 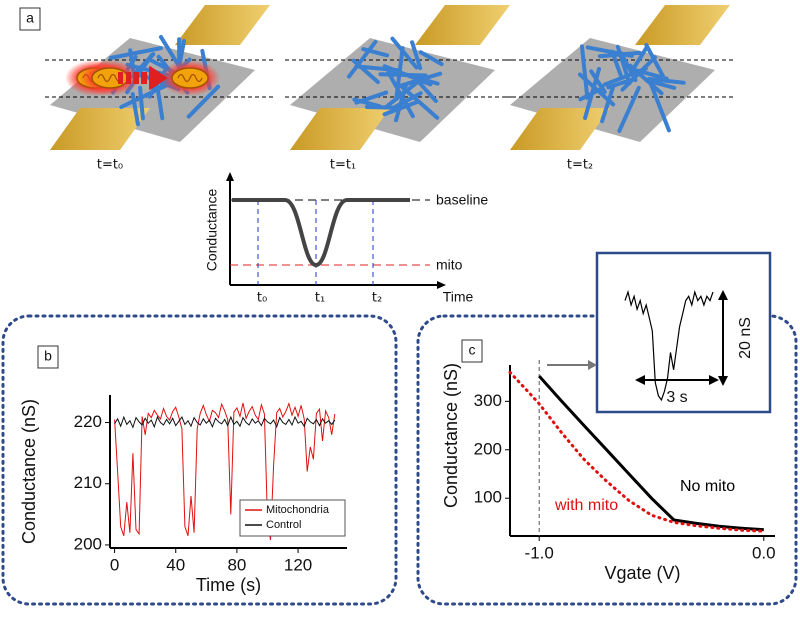 What do you see at coordinates (114, 564) in the screenshot?
I see `x-tick-label: 0` at bounding box center [114, 564].